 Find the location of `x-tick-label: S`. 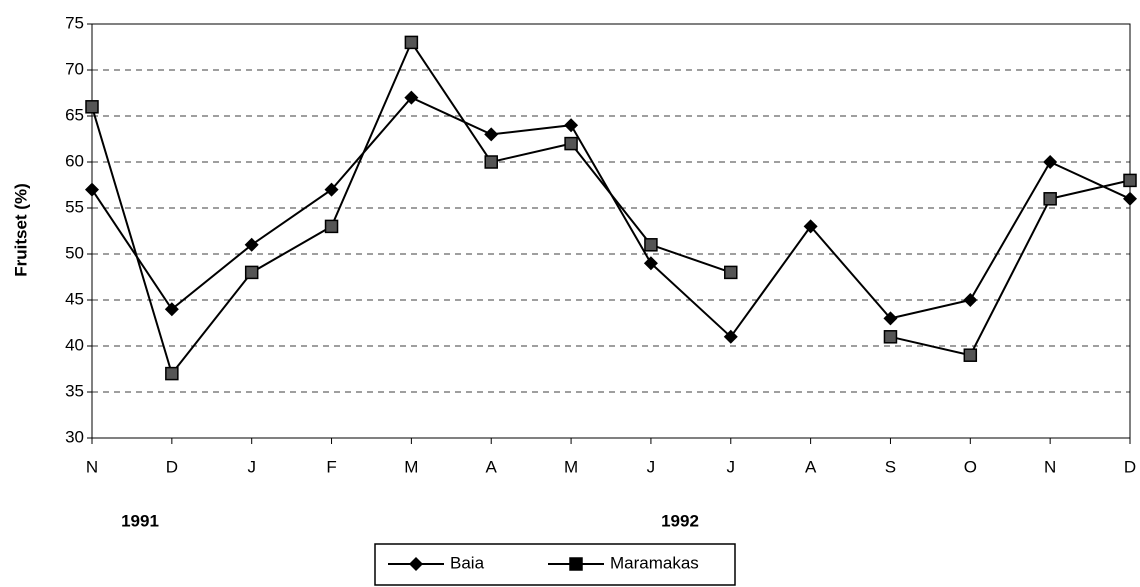

x-tick-label: S is located at coordinates (890, 466).